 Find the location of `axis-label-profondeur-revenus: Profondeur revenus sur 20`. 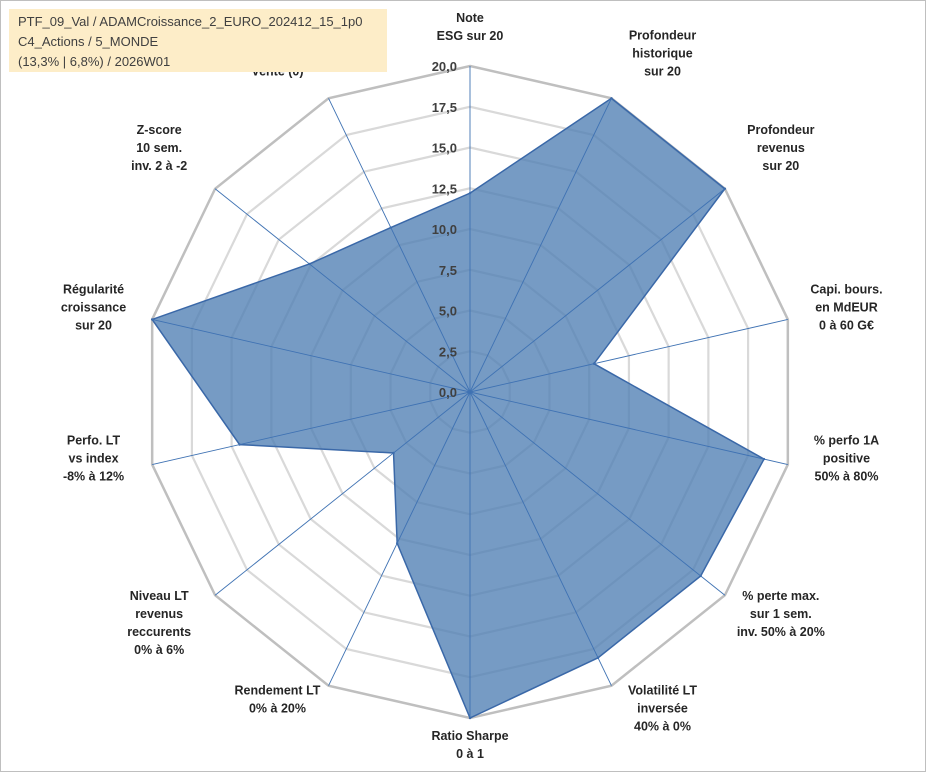

axis-label-profondeur-revenus: Profondeur revenus sur 20 is located at coordinates (780, 148).